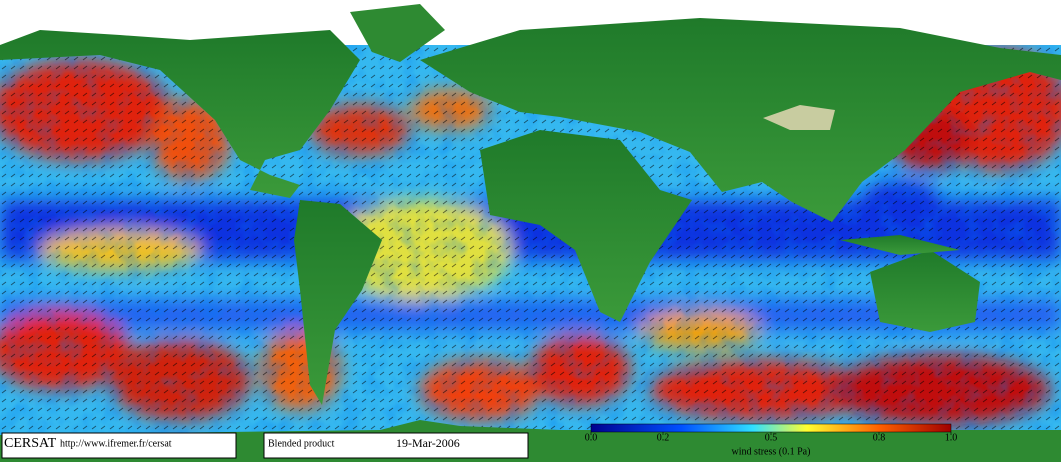 The image size is (1061, 462). I want to click on tick-label: 0.8, so click(879, 437).